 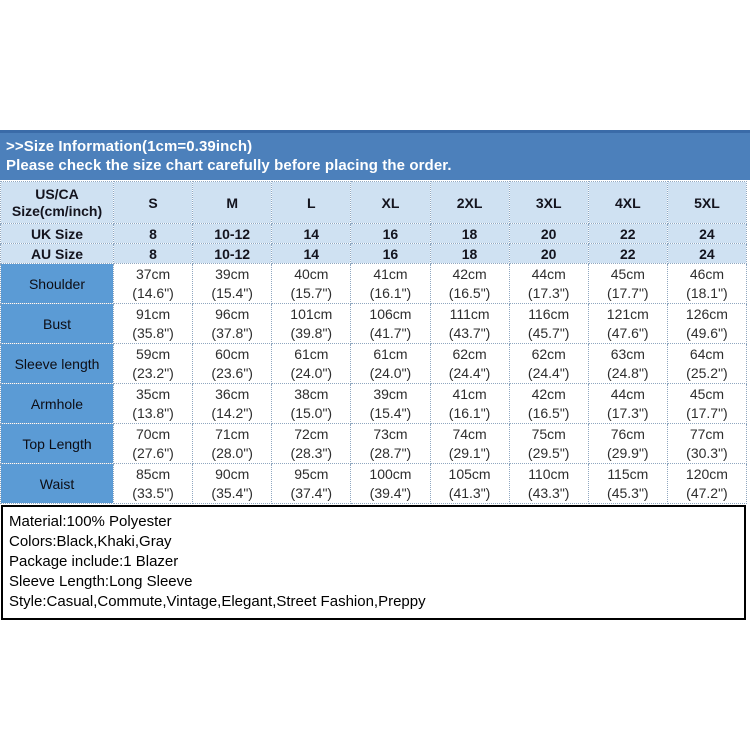 What do you see at coordinates (153, 292) in the screenshot?
I see `inch-value: (14.6")` at bounding box center [153, 292].